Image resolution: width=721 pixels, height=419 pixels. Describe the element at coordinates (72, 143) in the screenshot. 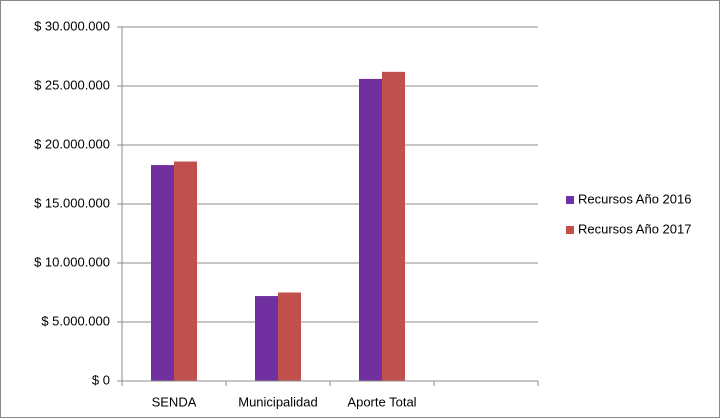

I see `y-tick-label: $ 20.000.000` at that location.